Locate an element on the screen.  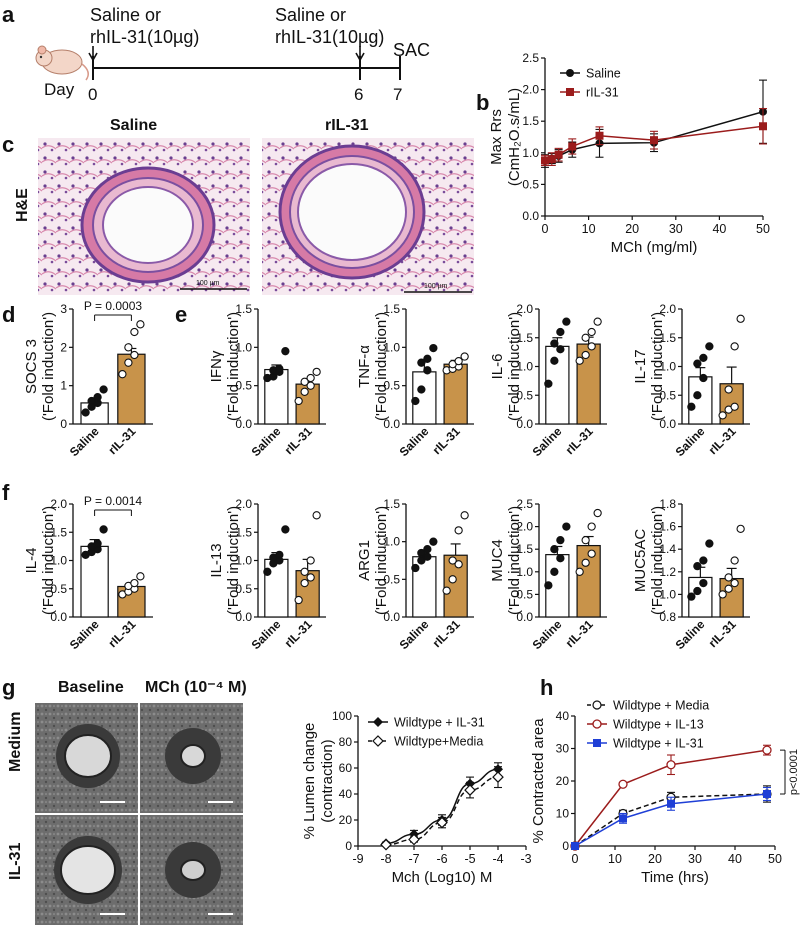
y-axis-label: MUC5AC is located at coordinates (640, 561).